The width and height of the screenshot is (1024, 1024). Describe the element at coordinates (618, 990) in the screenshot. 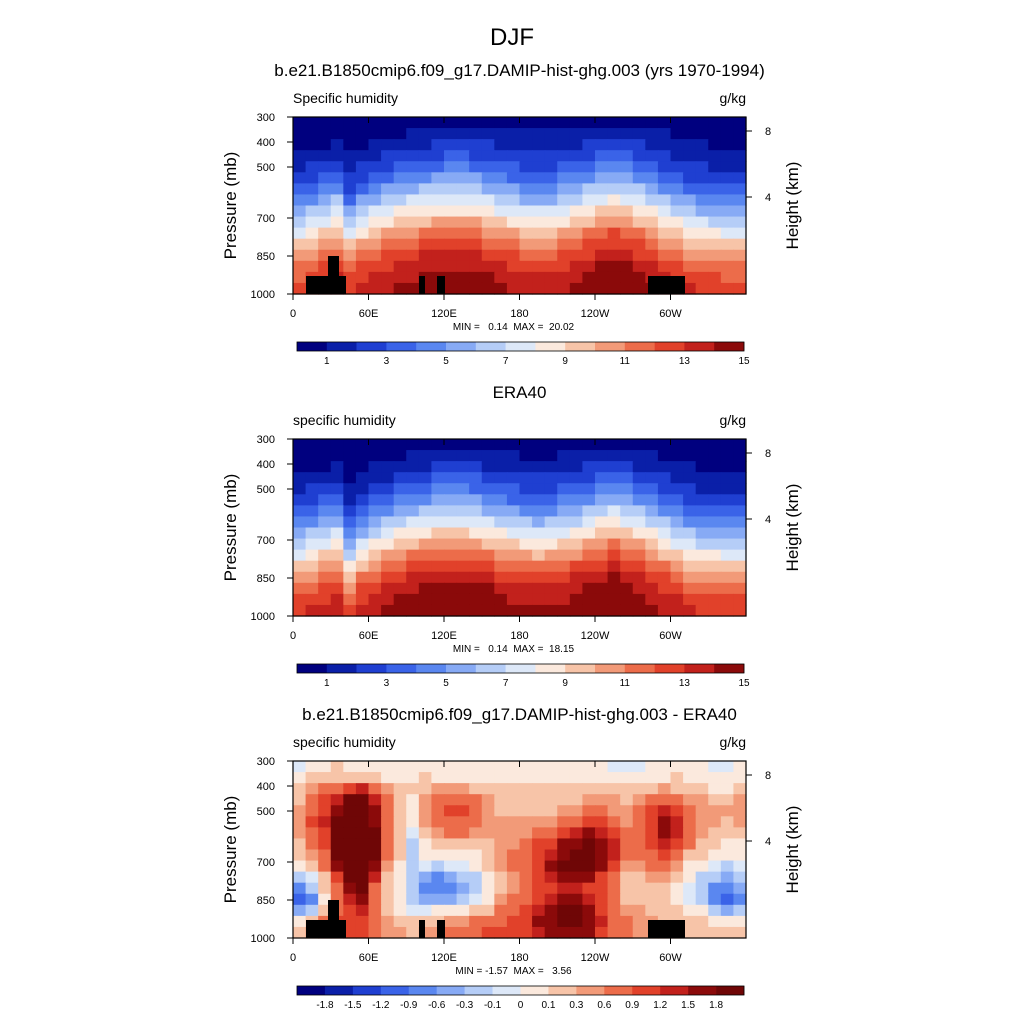

I see `colorbar-box` at that location.